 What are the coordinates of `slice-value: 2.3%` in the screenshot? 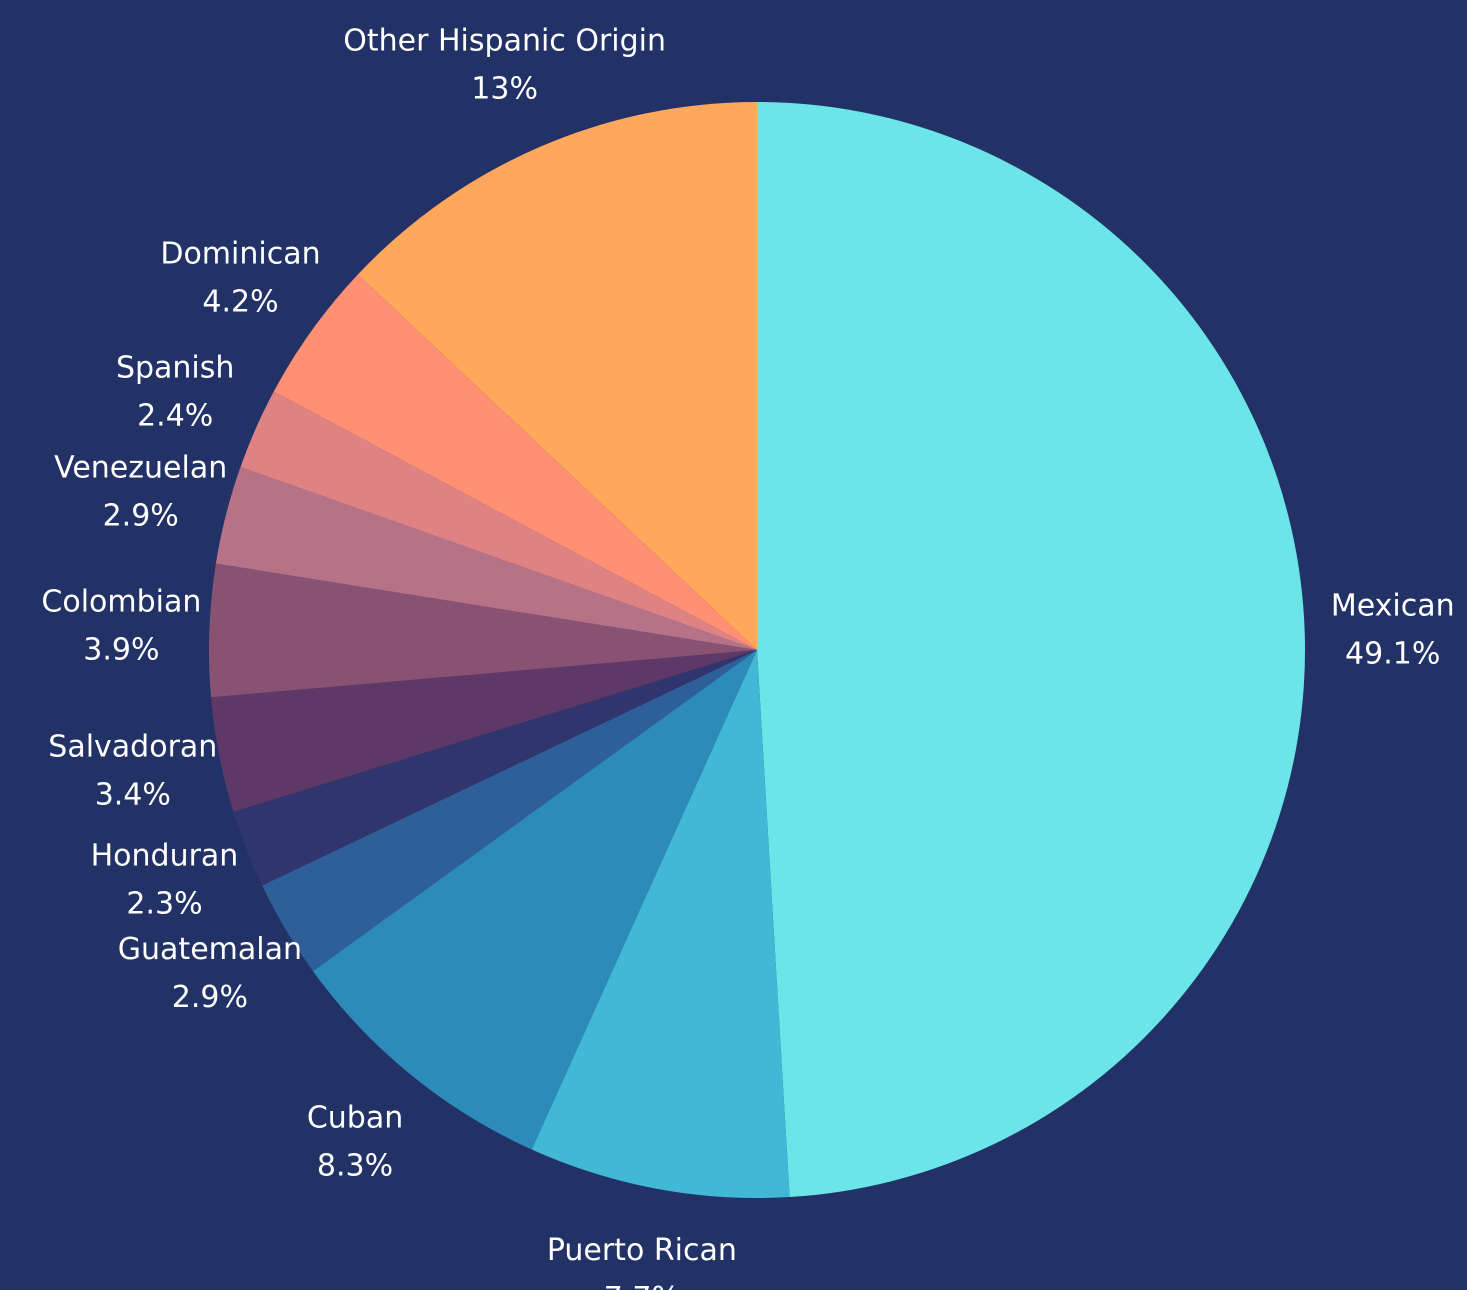 It's located at (164, 904).